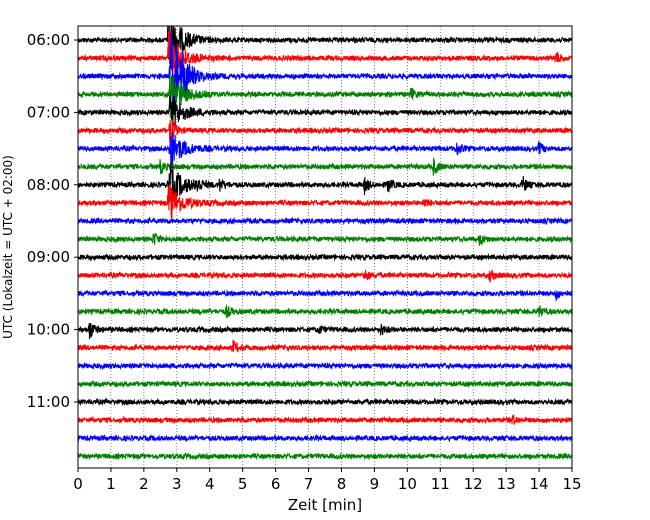  What do you see at coordinates (539, 484) in the screenshot?
I see `x-tick-label: 14` at bounding box center [539, 484].